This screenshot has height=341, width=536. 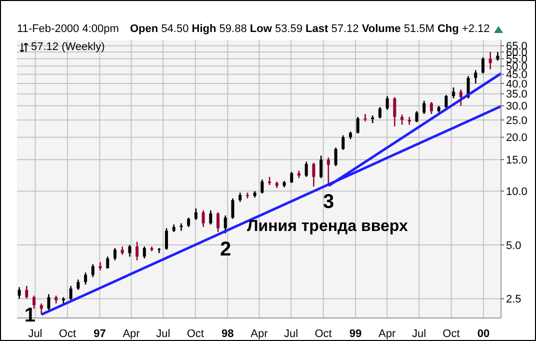 What do you see at coordinates (483, 334) in the screenshot?
I see `x-tick-label: 00` at bounding box center [483, 334].